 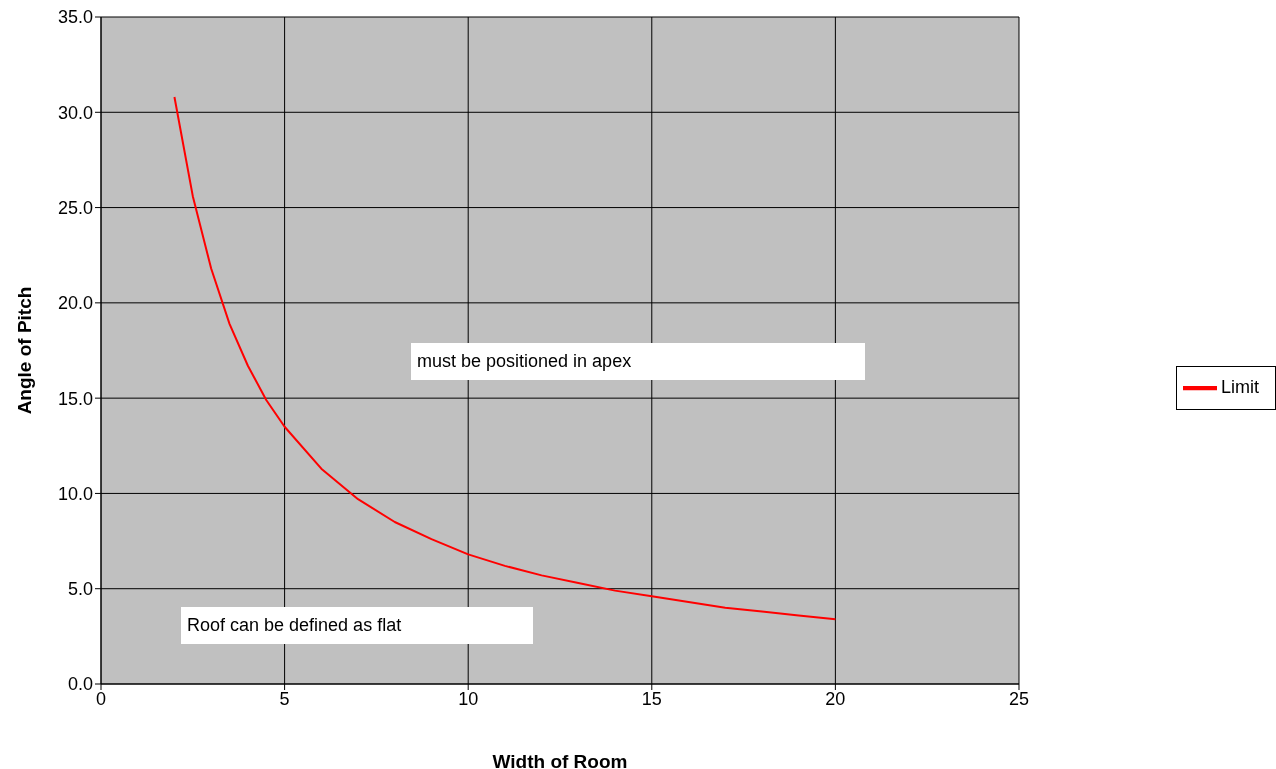 What do you see at coordinates (651, 698) in the screenshot?
I see `x-tick-label: 15` at bounding box center [651, 698].